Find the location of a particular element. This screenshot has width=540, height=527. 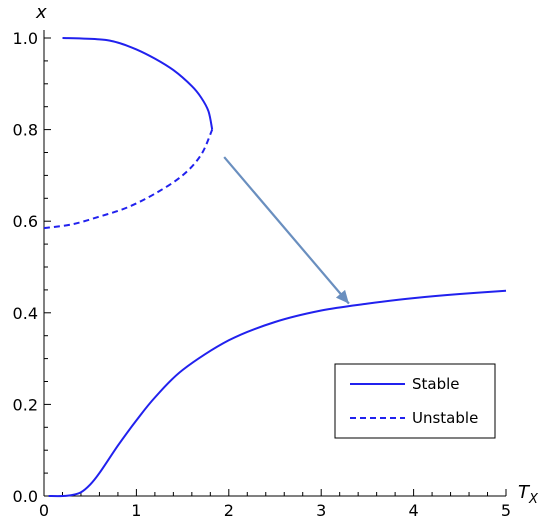

legend-stable-label: Stable is located at coordinates (436, 384).